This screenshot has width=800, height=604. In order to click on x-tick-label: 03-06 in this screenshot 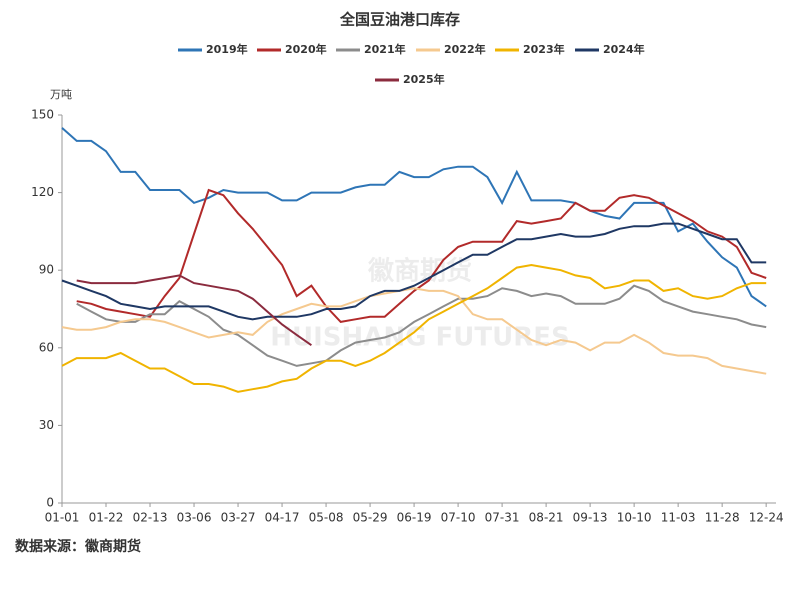, I will do `click(194, 518)`.